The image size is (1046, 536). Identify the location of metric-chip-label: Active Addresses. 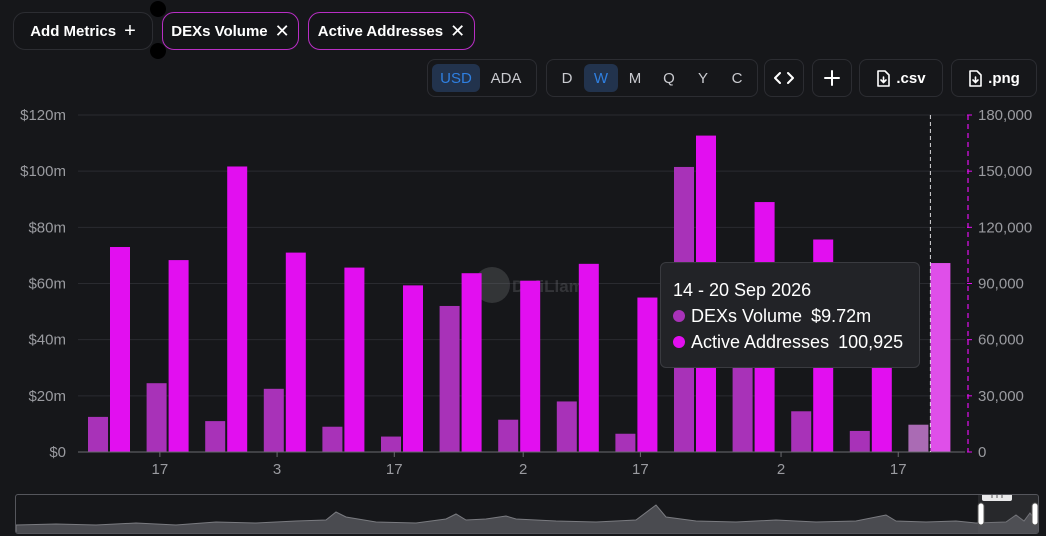
(380, 31).